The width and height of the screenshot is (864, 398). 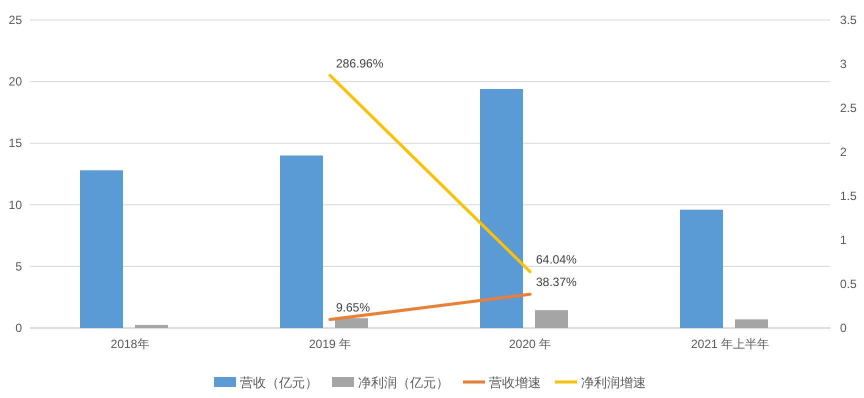 What do you see at coordinates (849, 284) in the screenshot?
I see `y2-tick-label: 0.5` at bounding box center [849, 284].